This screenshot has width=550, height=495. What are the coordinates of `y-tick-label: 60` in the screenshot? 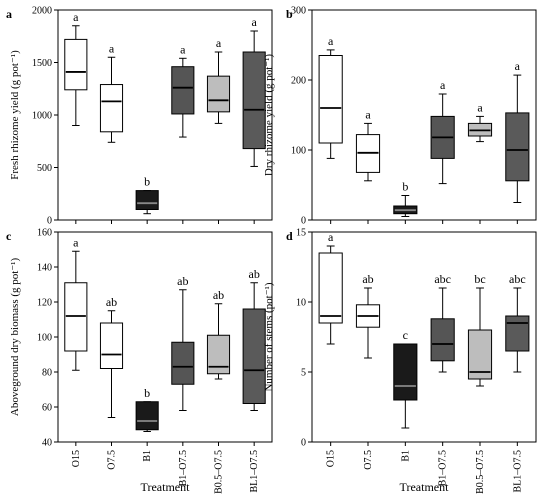 It's located at (47, 408).